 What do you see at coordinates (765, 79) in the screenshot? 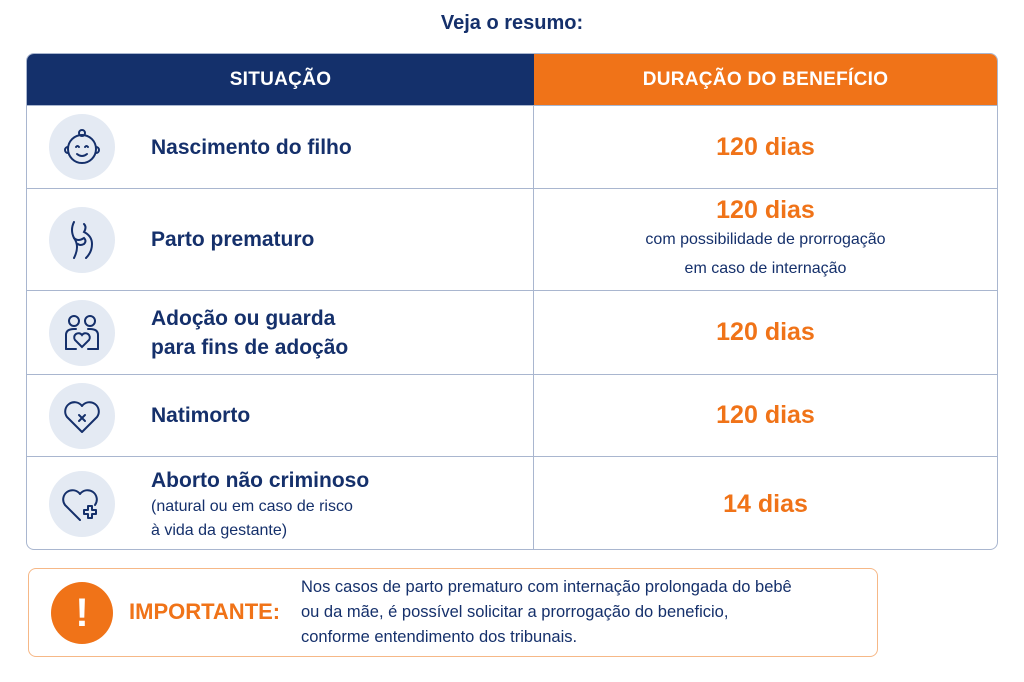
I see `header-duracao: DURAÇÃO DO BENEFÍCIO` at bounding box center [765, 79].